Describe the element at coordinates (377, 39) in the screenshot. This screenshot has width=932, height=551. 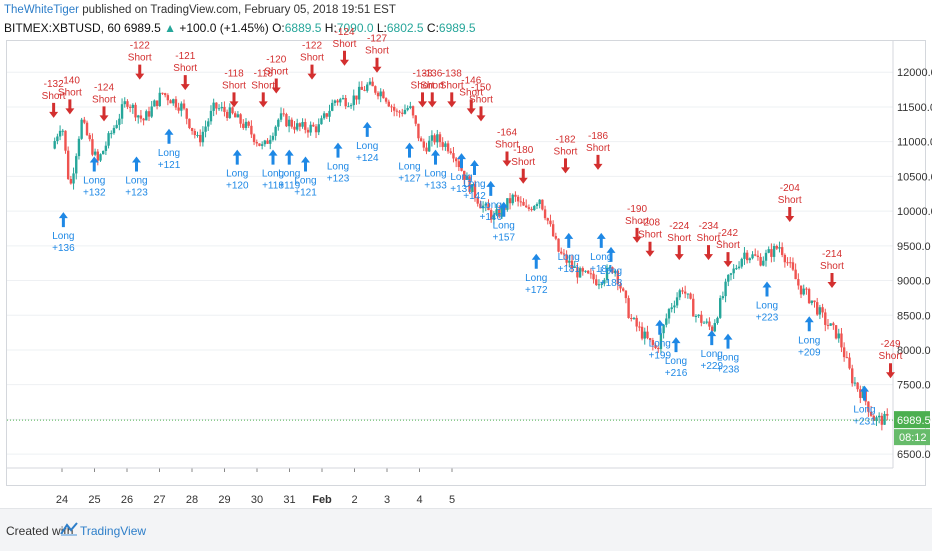
I see `short-profit-label: -127` at that location.